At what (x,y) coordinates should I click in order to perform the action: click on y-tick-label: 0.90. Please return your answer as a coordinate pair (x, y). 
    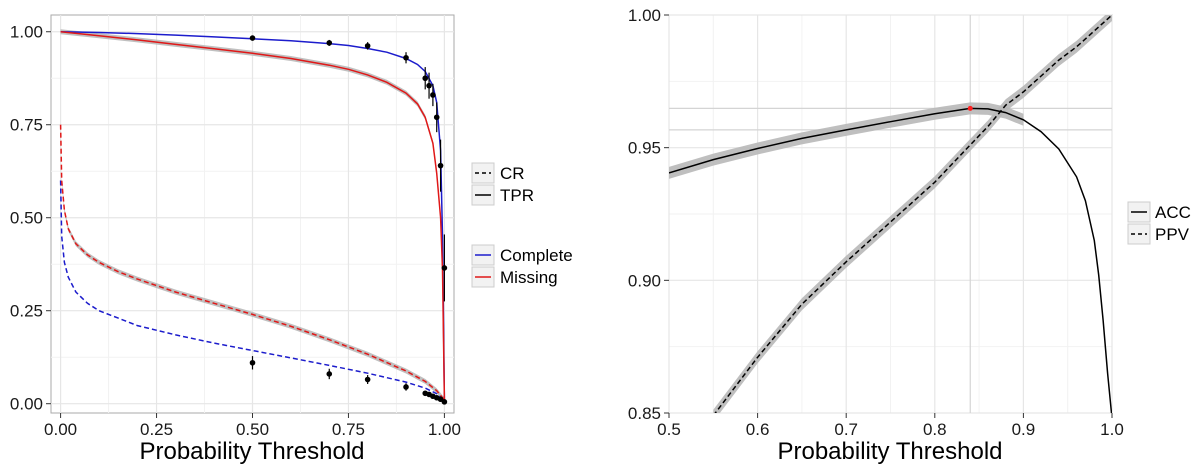
    Looking at the image, I should click on (644, 280).